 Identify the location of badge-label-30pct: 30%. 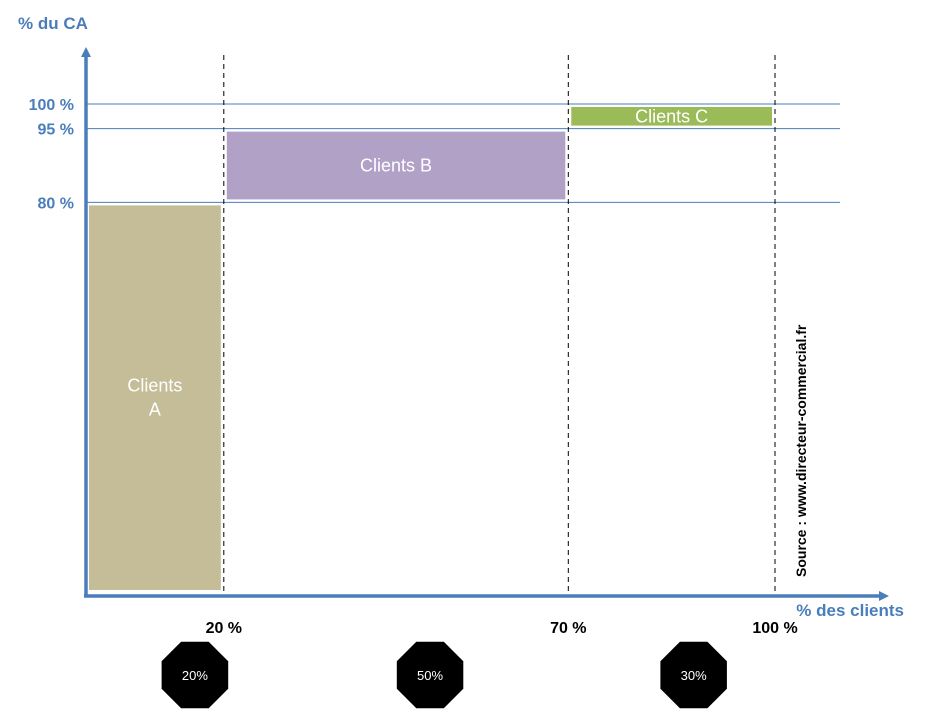
(694, 675).